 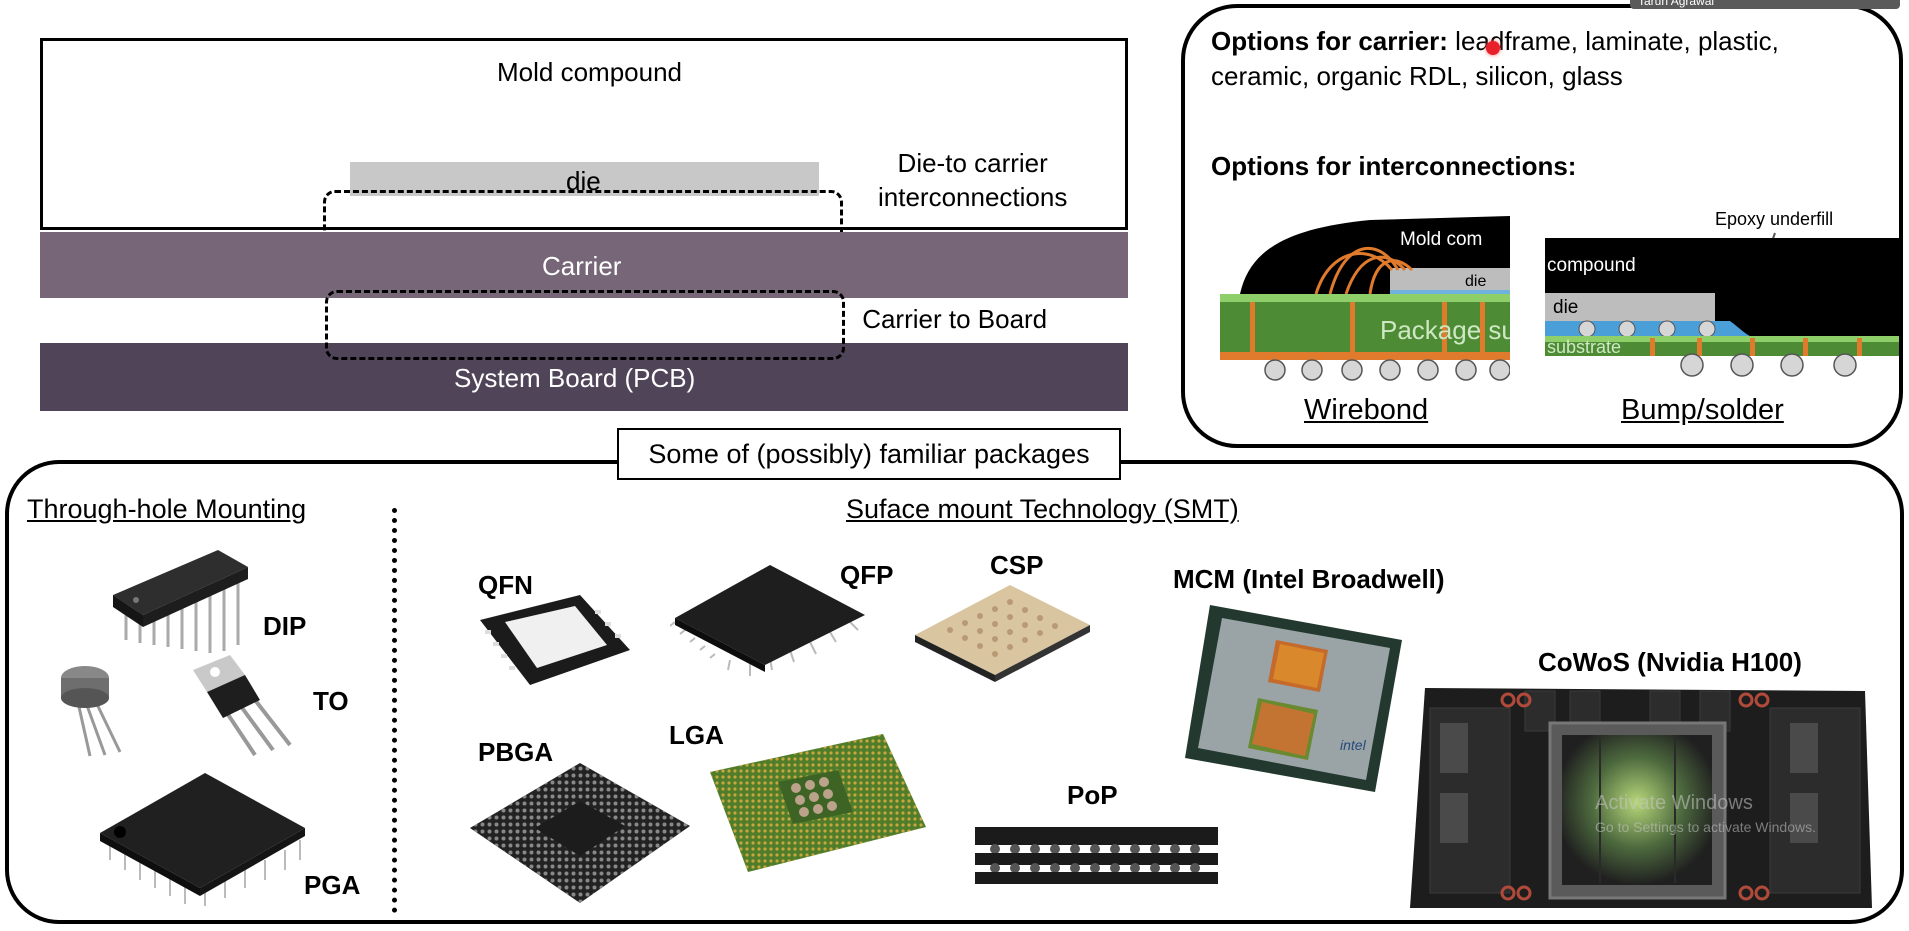 I want to click on dip-label: DIP, so click(x=285, y=626).